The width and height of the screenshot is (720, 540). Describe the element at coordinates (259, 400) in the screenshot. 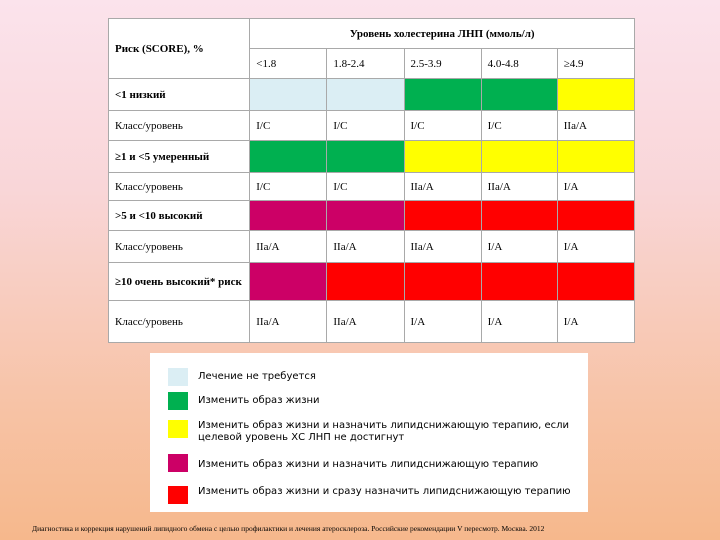

I see `legend-text: Изменить образ жизни` at that location.